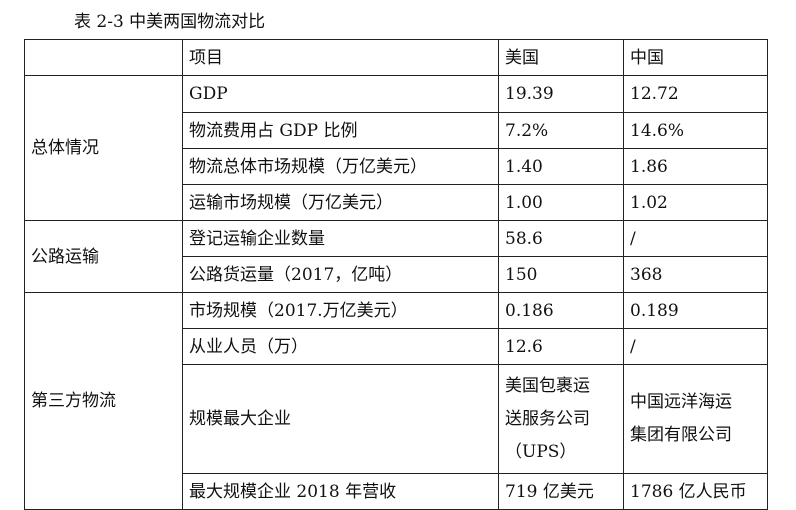  What do you see at coordinates (695, 491) in the screenshot?
I see `china-value: 1786 亿人民币` at bounding box center [695, 491].